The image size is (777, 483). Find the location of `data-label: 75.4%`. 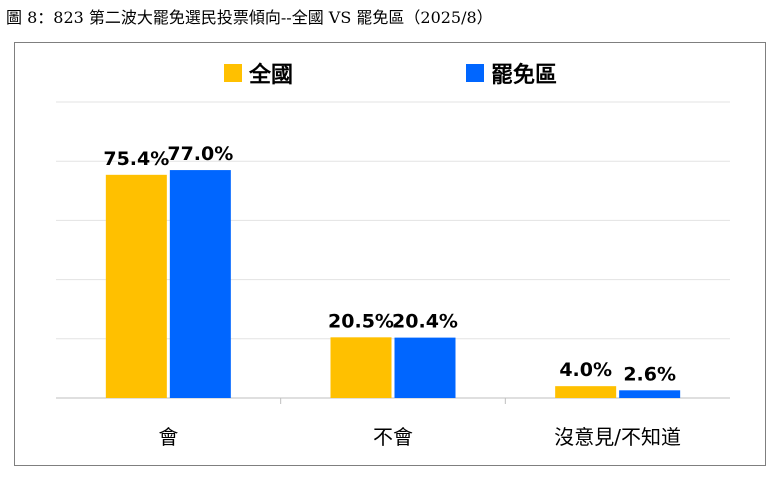

data-label: 75.4% is located at coordinates (136, 159).